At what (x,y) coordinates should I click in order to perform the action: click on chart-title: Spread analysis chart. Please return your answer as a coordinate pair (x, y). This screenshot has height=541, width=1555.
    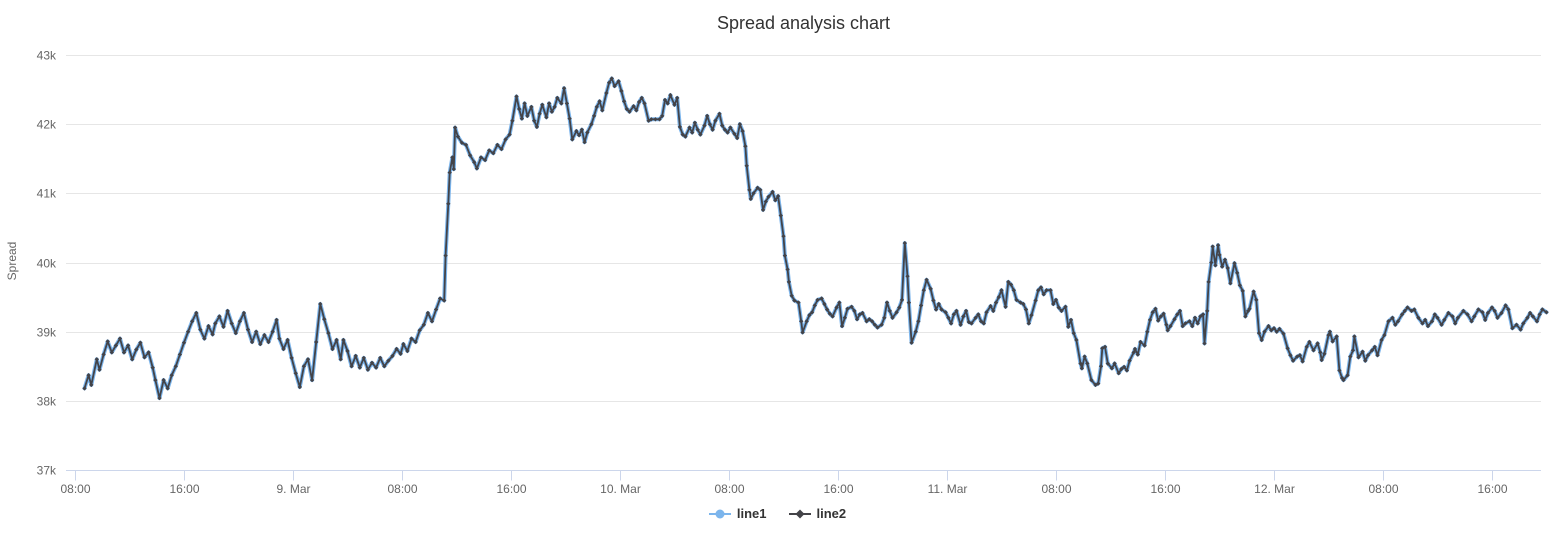
    Looking at the image, I should click on (803, 23).